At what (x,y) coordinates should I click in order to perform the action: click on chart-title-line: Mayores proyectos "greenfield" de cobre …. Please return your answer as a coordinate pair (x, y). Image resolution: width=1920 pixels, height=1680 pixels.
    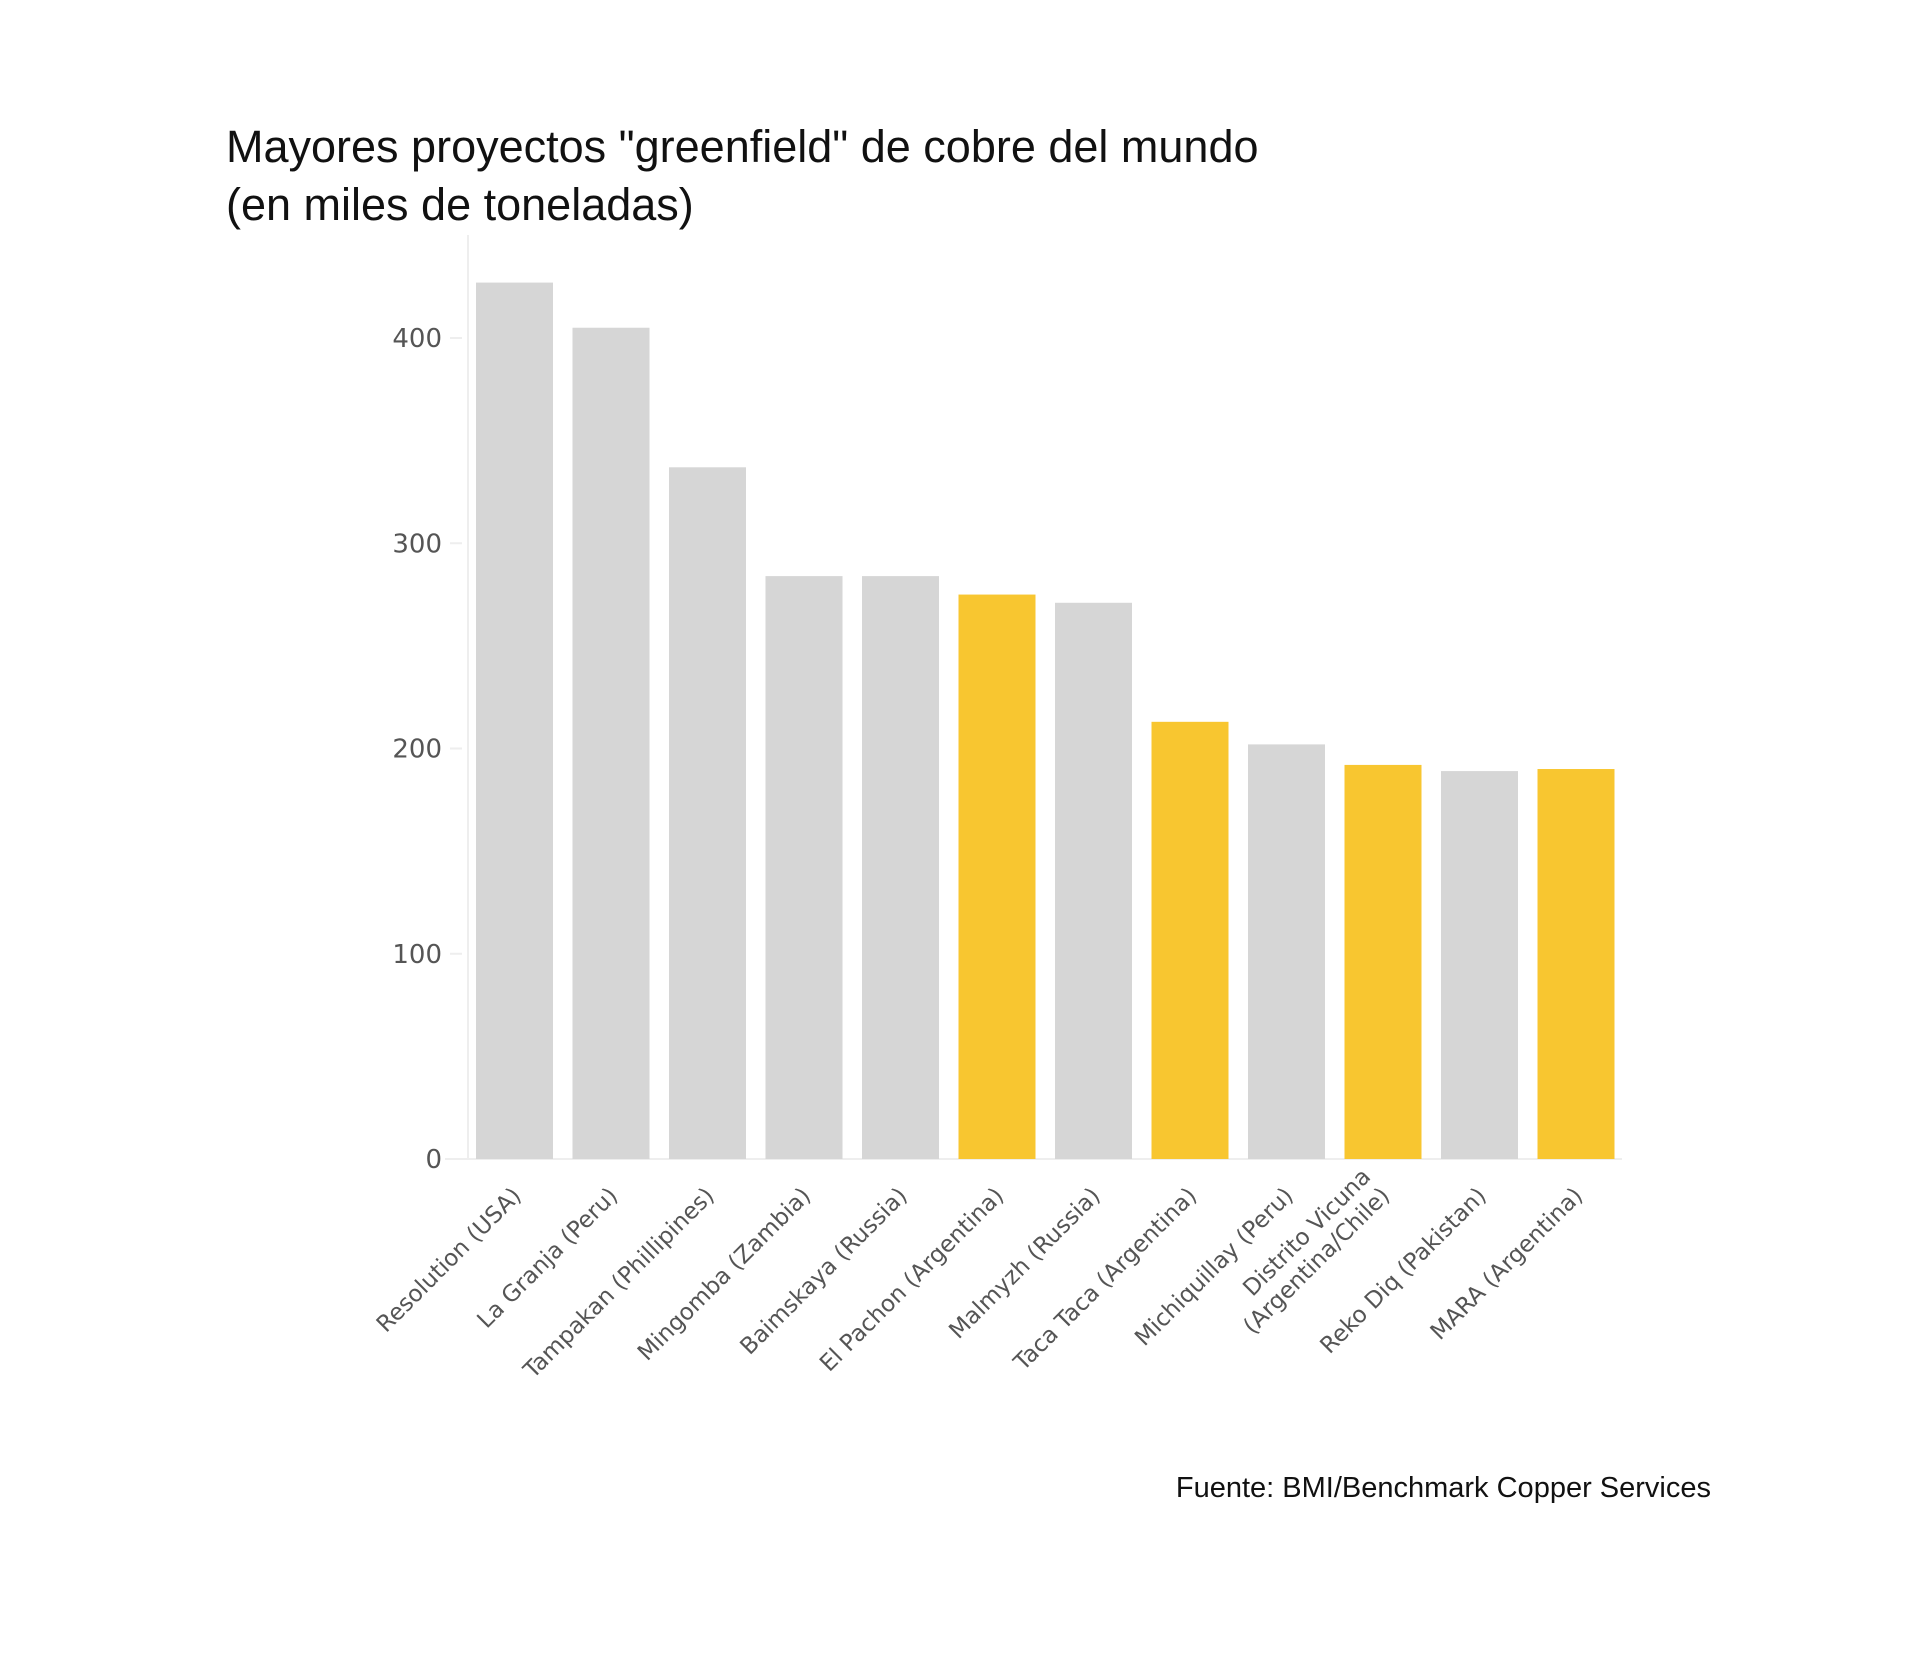
    Looking at the image, I should click on (742, 146).